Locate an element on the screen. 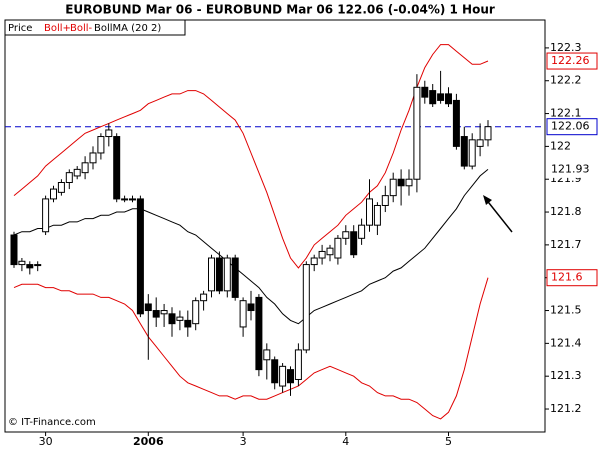  y-tick-label: 121.8 is located at coordinates (566, 211).